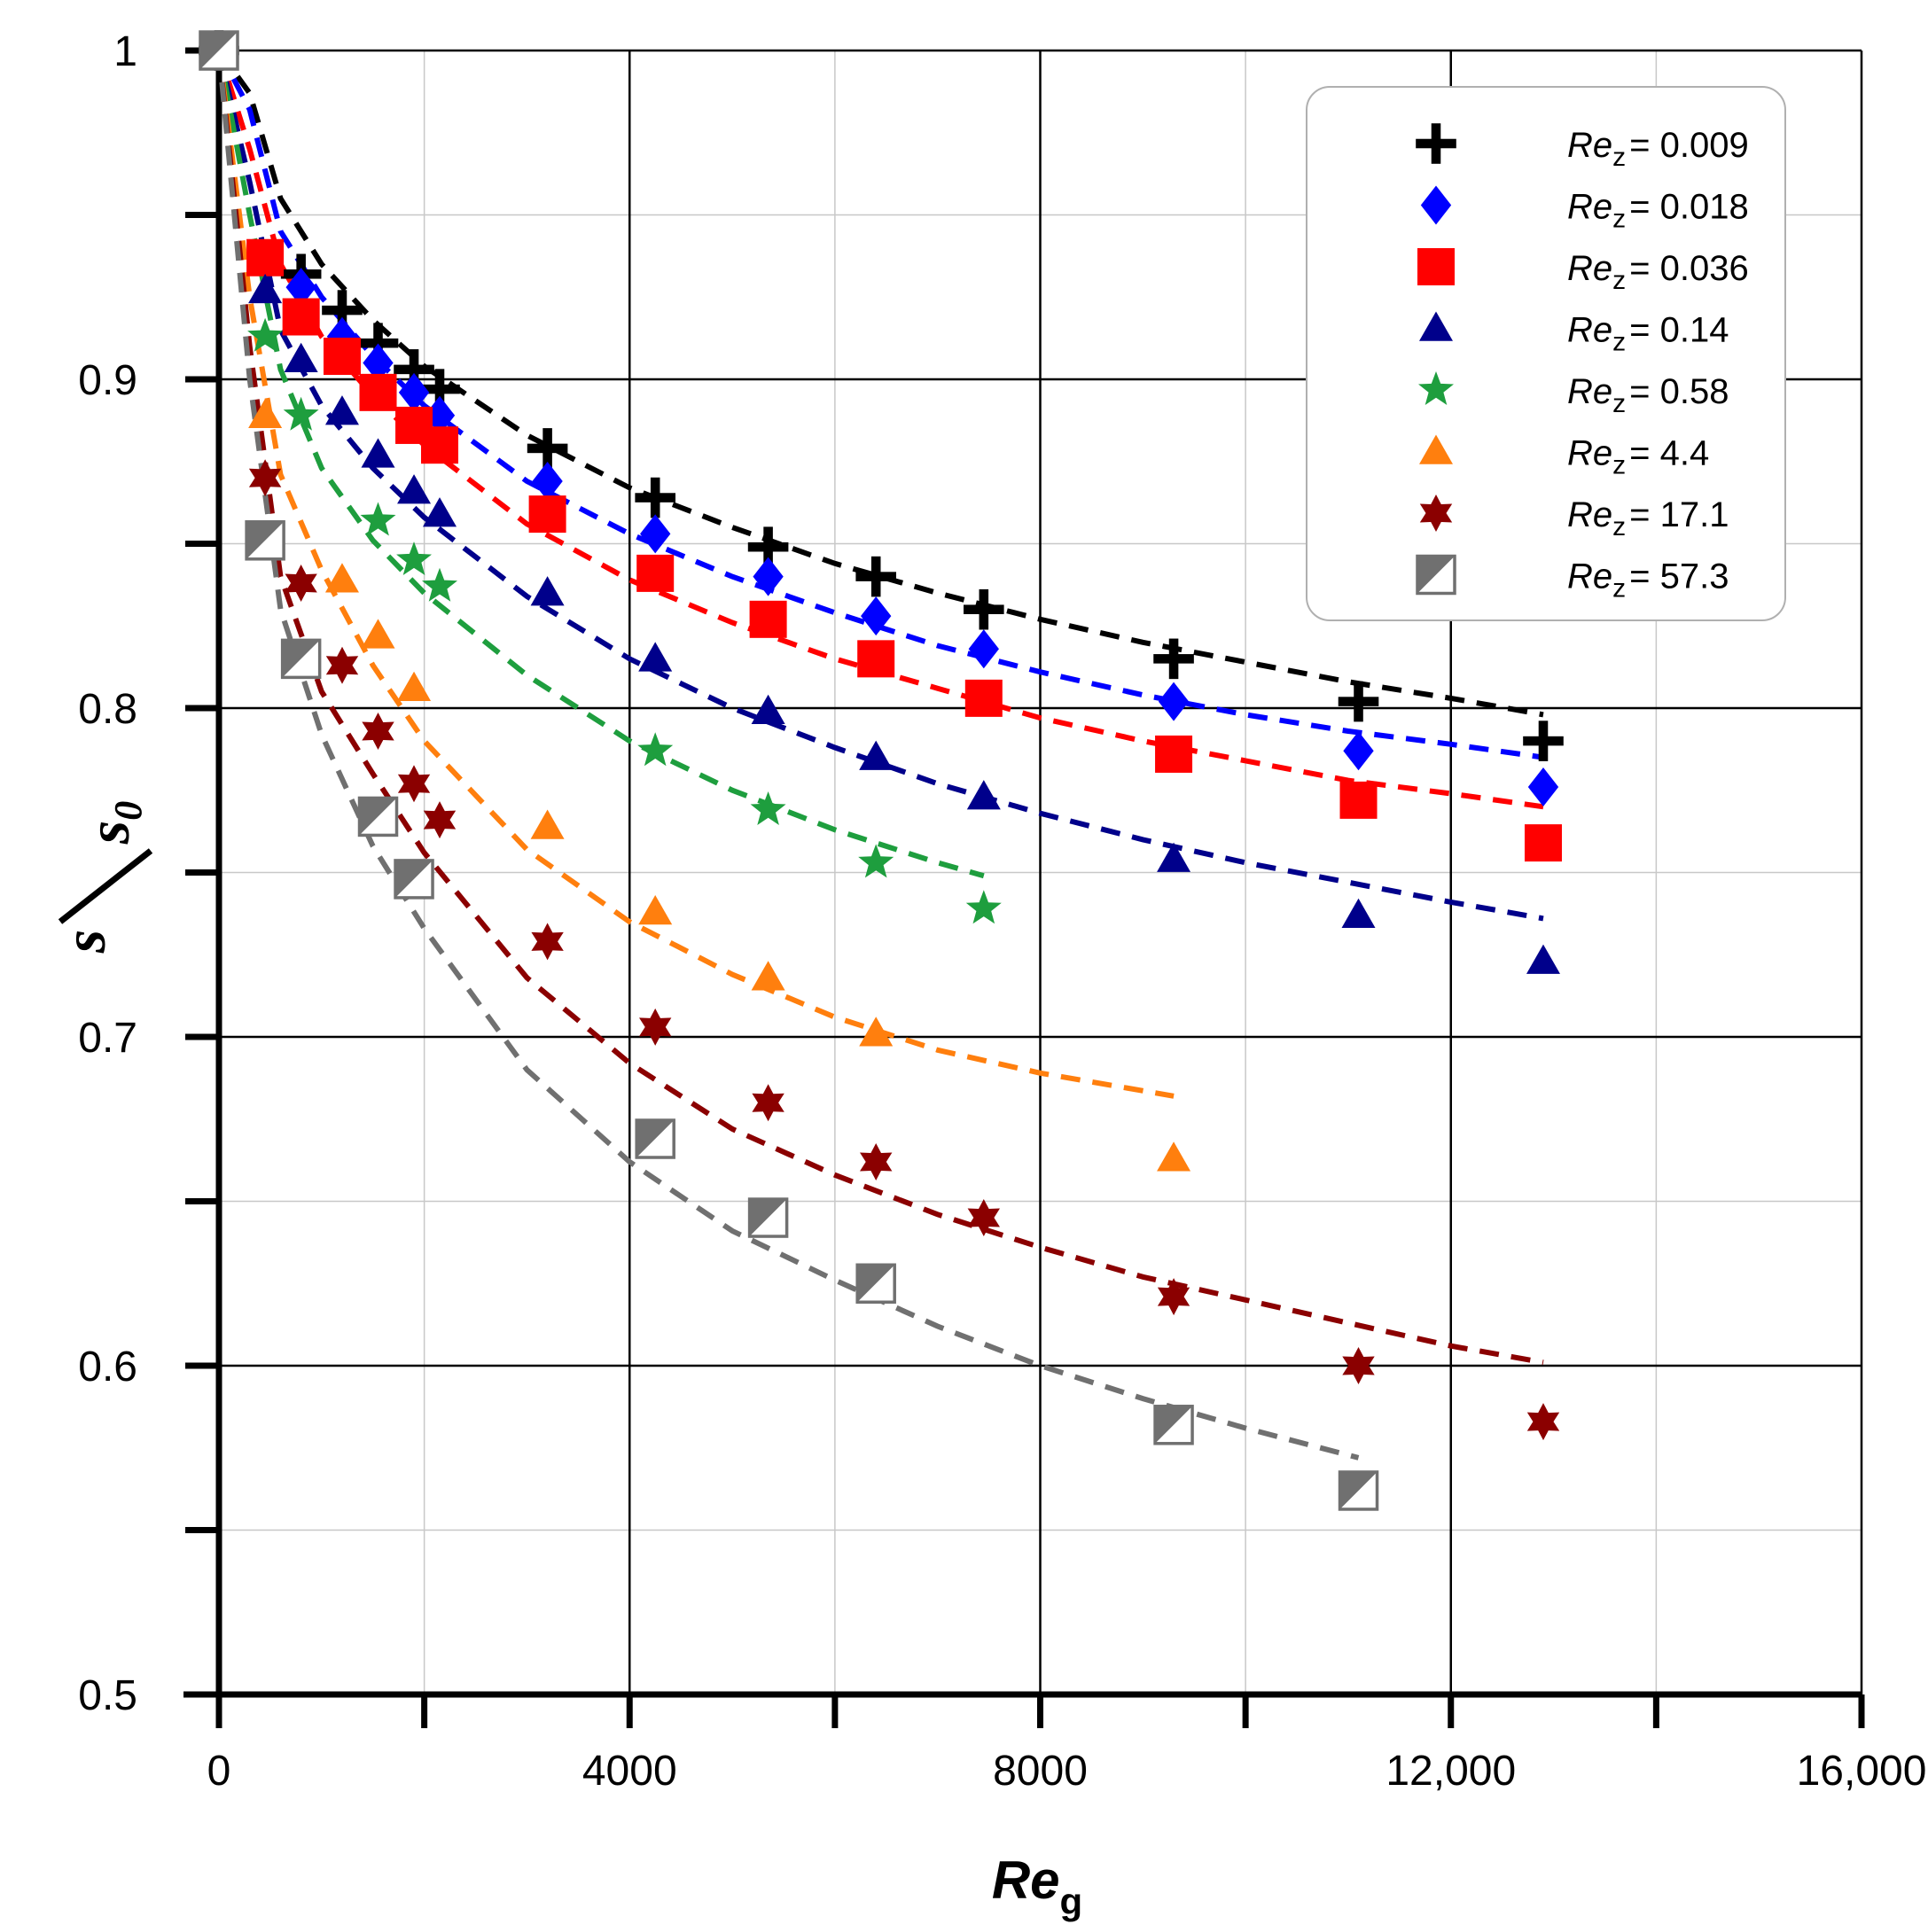  I want to click on y-tick-label-4: 0.9, so click(107, 380).